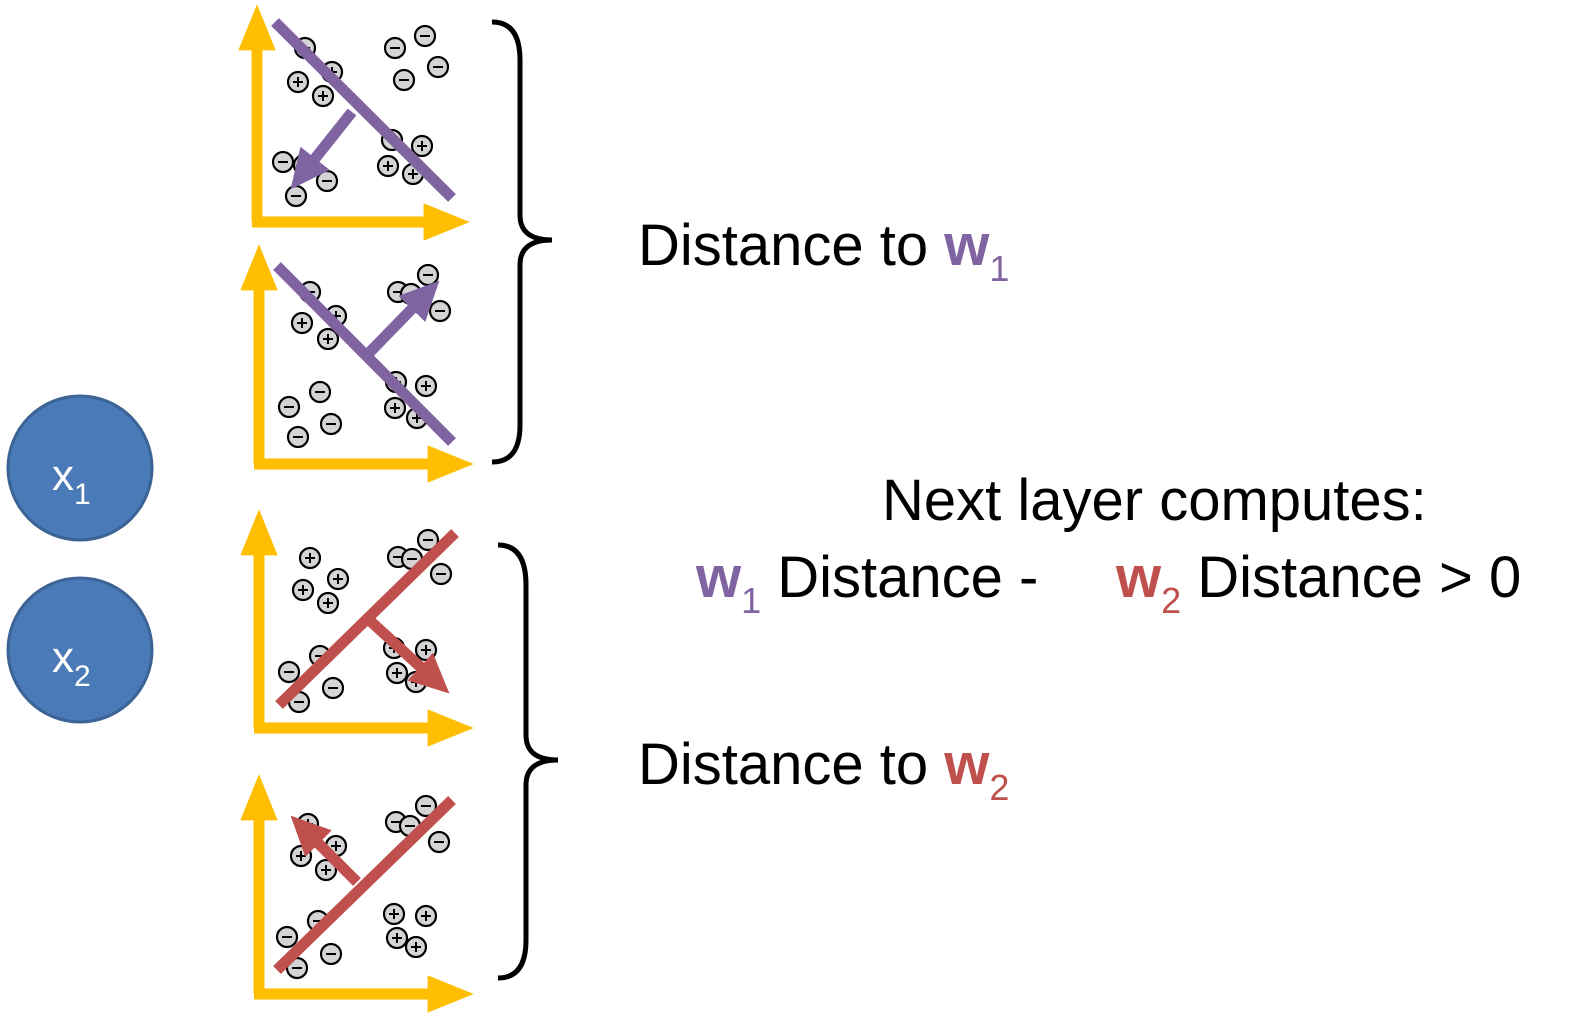 The height and width of the screenshot is (1018, 1575). What do you see at coordinates (364, 885) in the screenshot?
I see `decision-boundary-w2` at bounding box center [364, 885].